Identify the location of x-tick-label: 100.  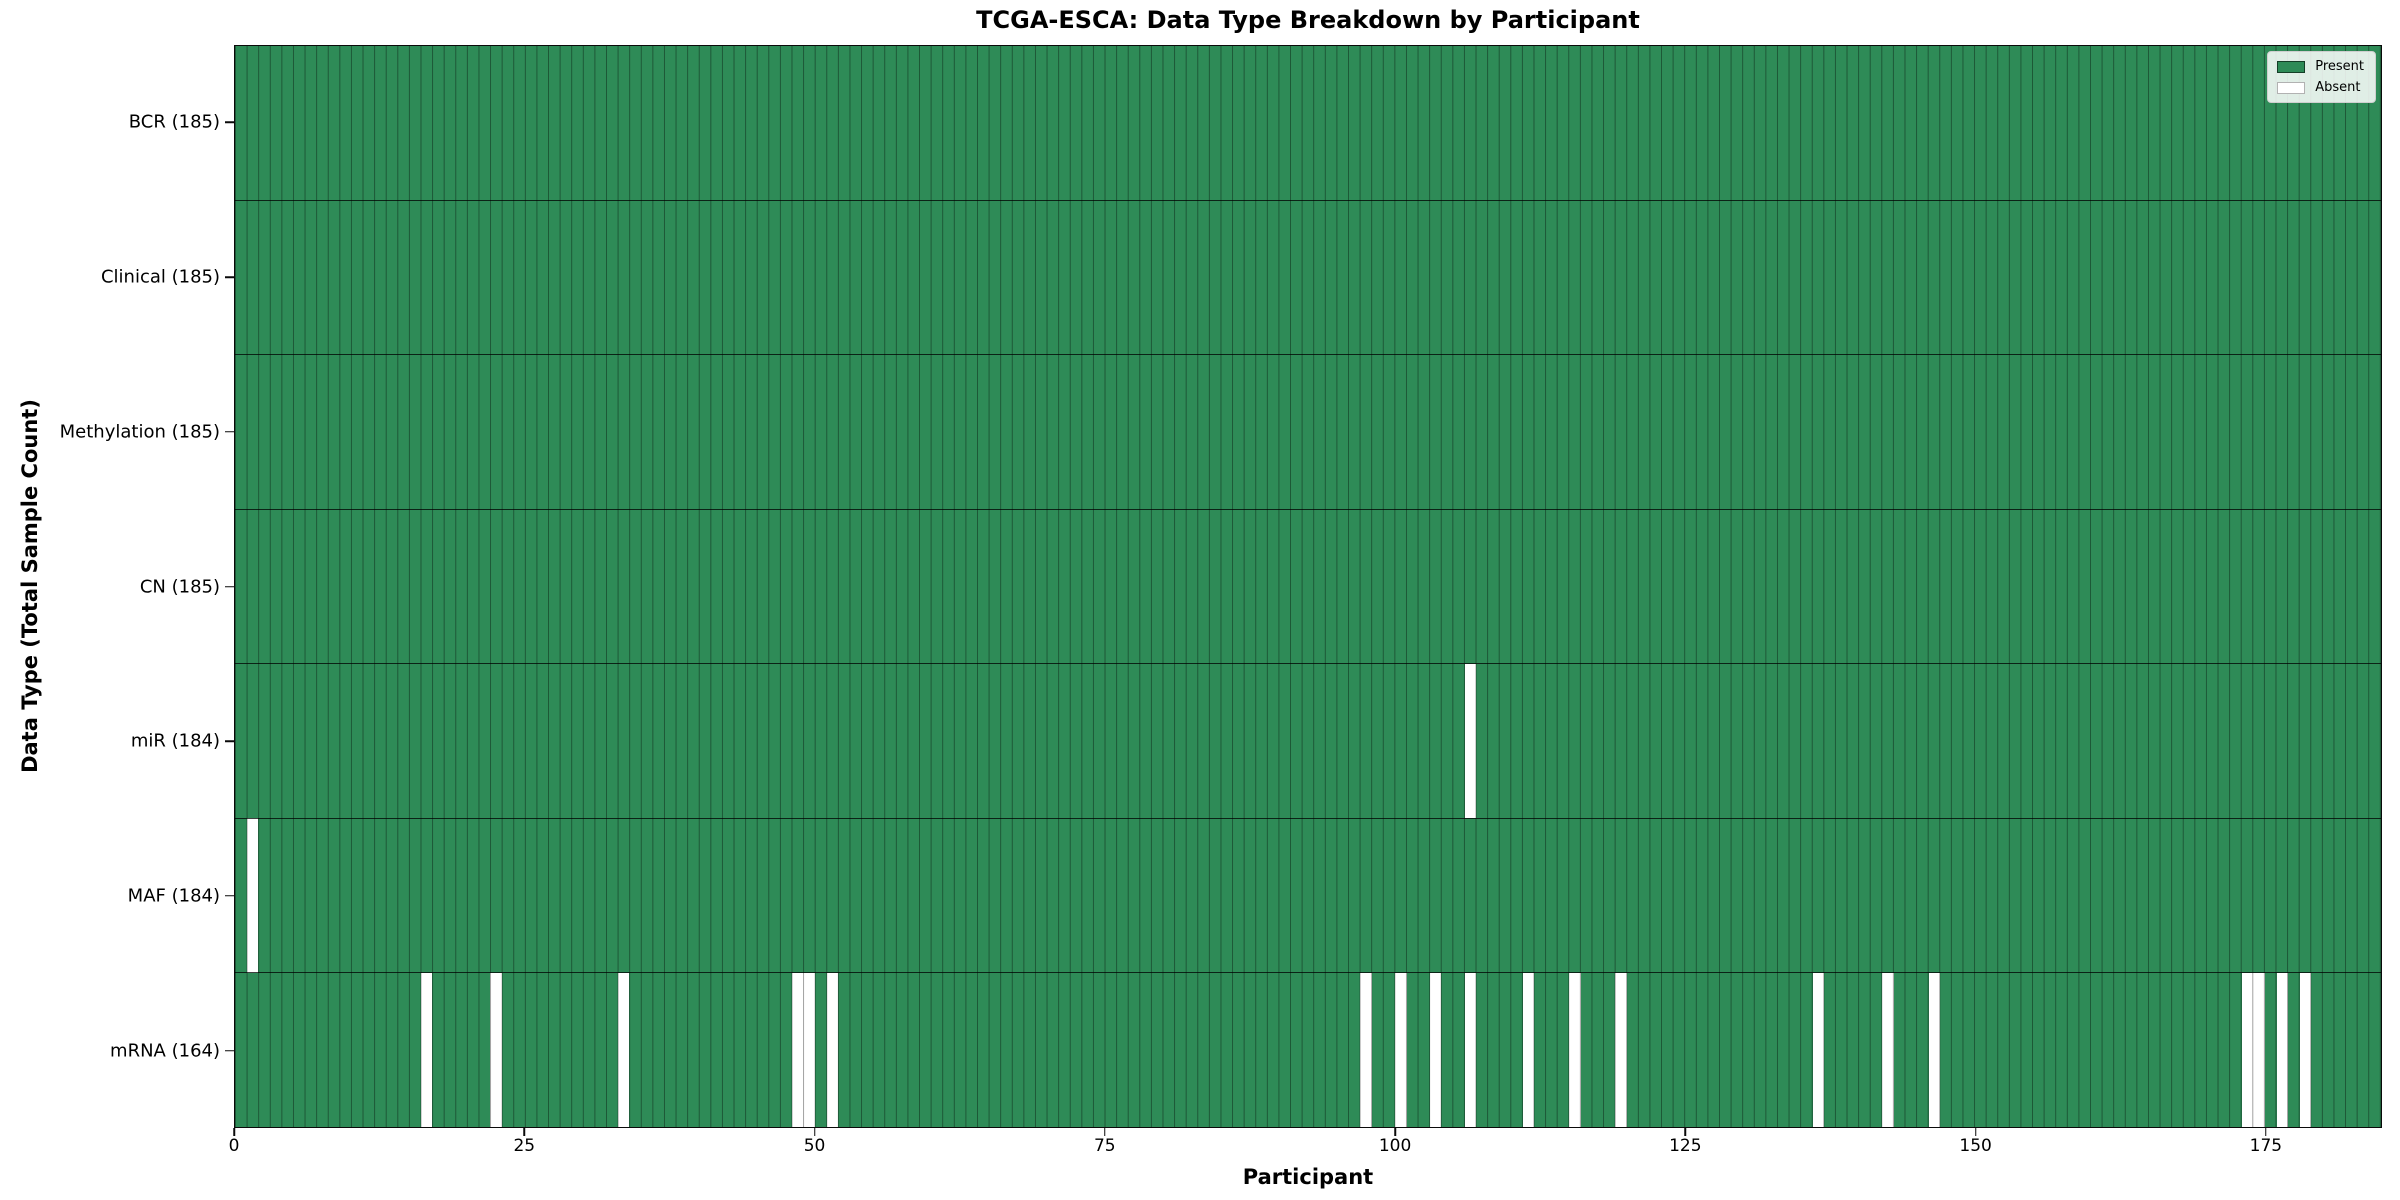
(1395, 1146).